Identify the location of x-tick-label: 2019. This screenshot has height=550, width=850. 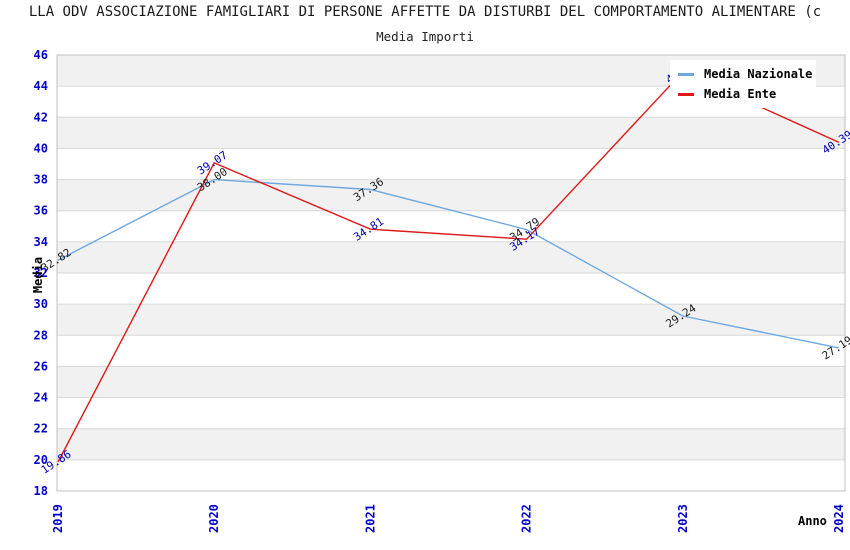
(58, 518).